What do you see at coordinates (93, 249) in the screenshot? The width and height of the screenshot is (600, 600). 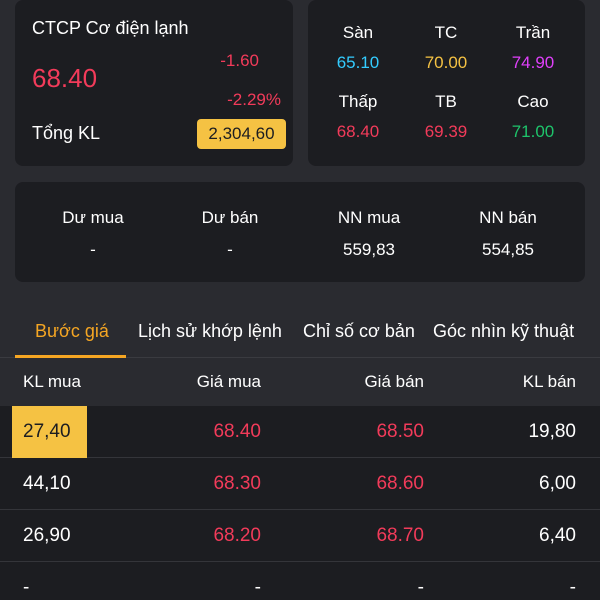 I see `surplus-buy-value: -` at bounding box center [93, 249].